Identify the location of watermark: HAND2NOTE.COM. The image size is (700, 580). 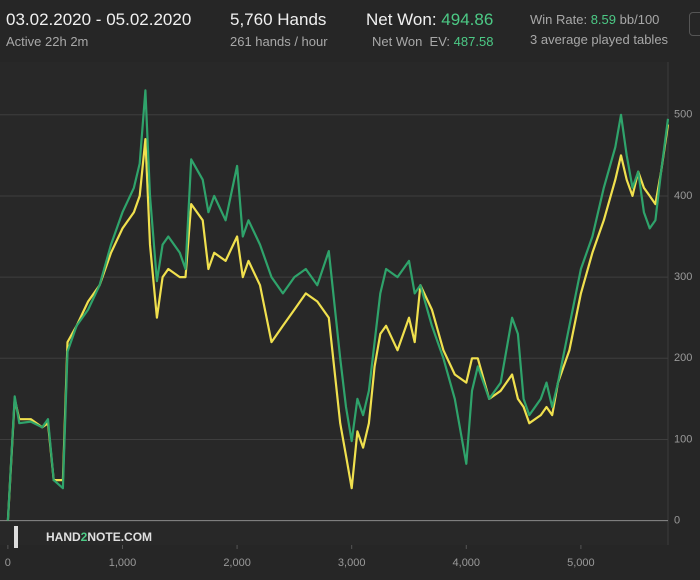
(99, 537).